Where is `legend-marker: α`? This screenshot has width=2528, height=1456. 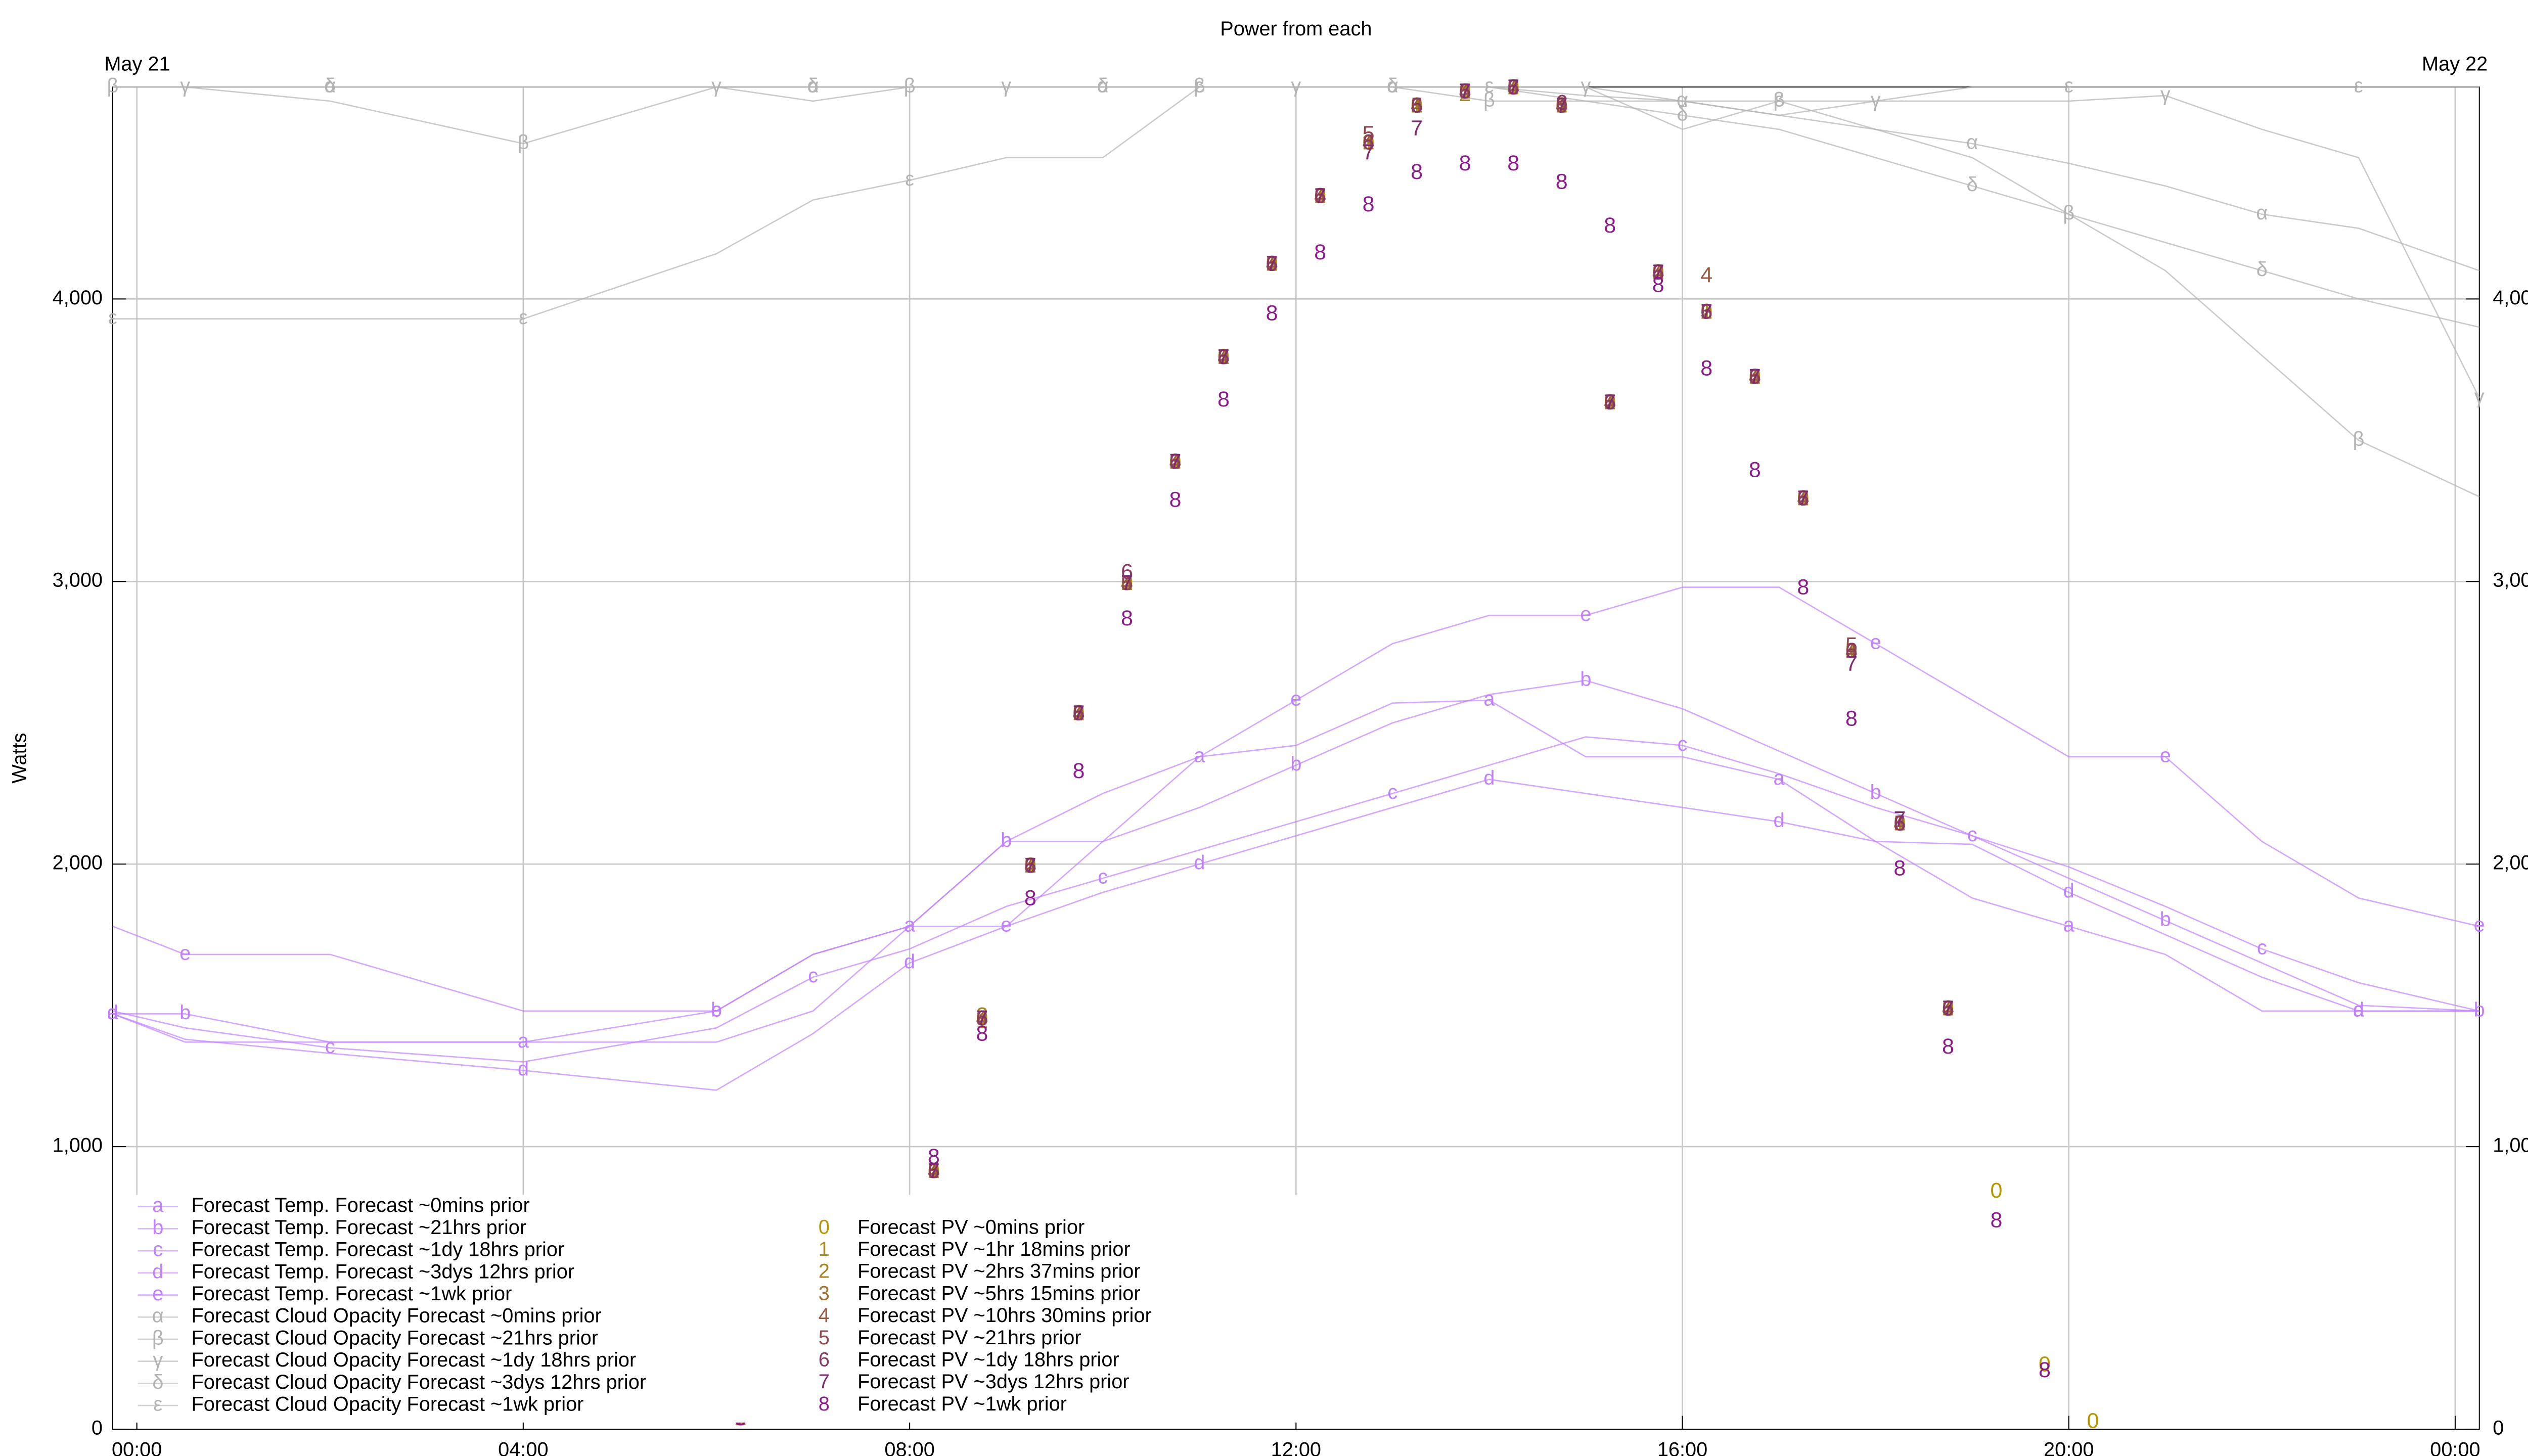
legend-marker: α is located at coordinates (158, 1316).